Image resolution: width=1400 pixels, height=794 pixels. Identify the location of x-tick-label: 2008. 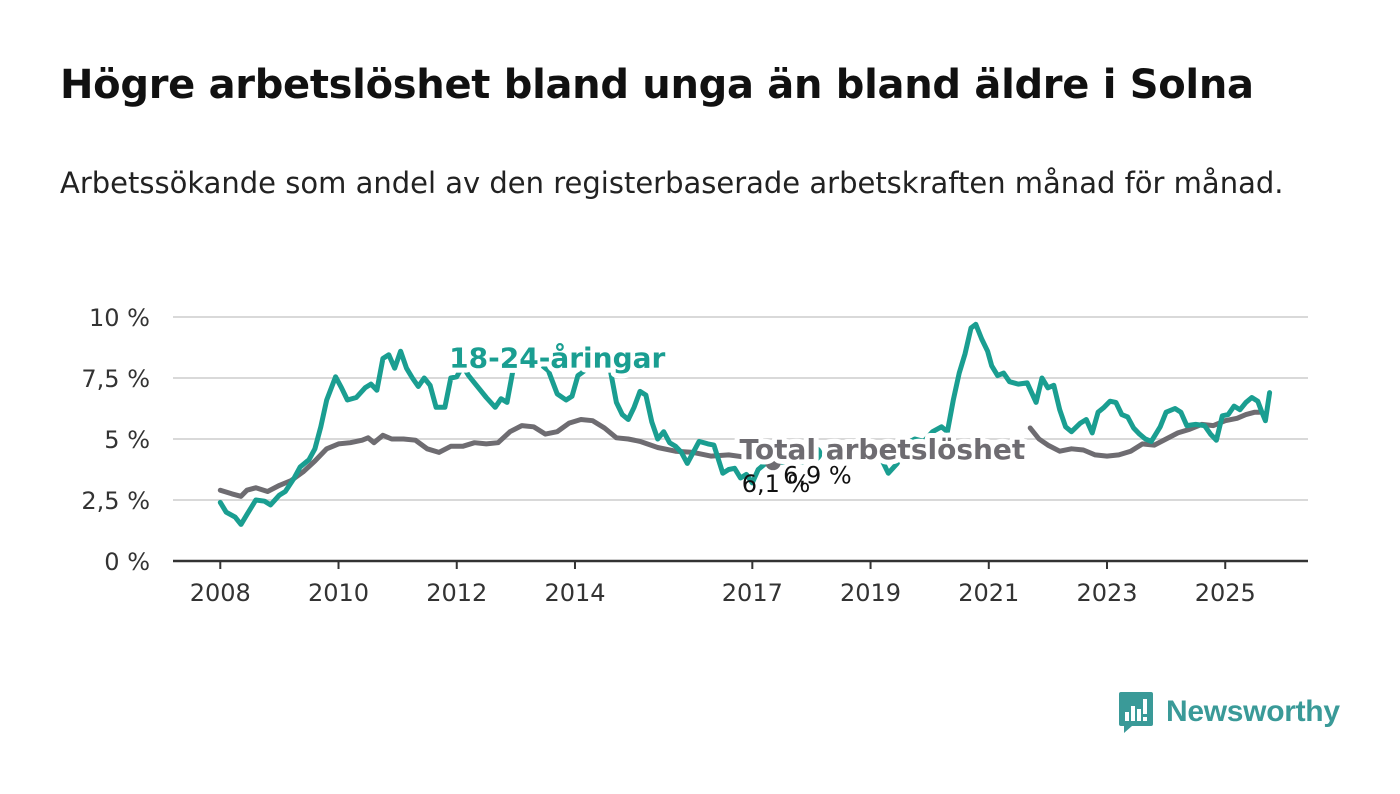
(220, 593).